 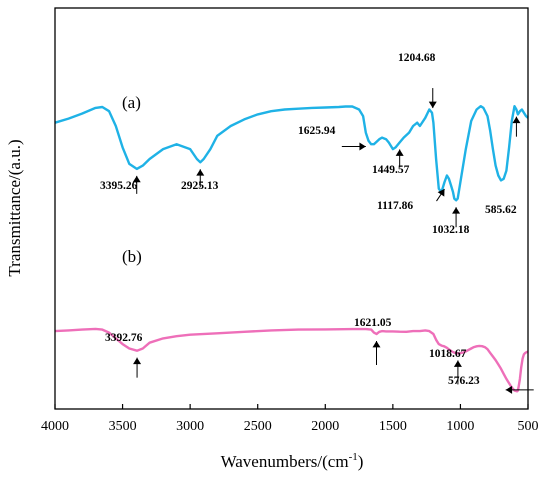 I want to click on peak-label: 576.23, so click(x=464, y=381).